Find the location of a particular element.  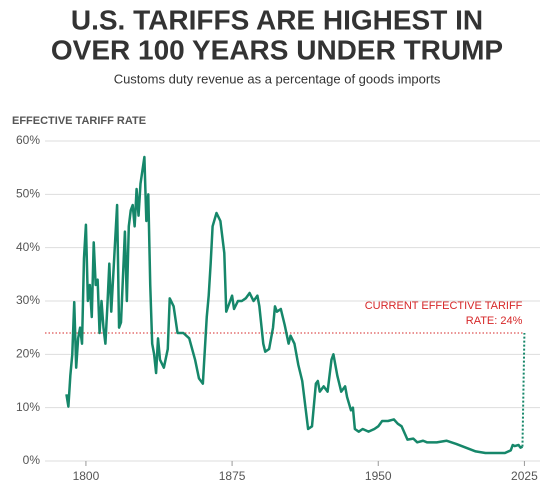

projection-line is located at coordinates (523, 389).